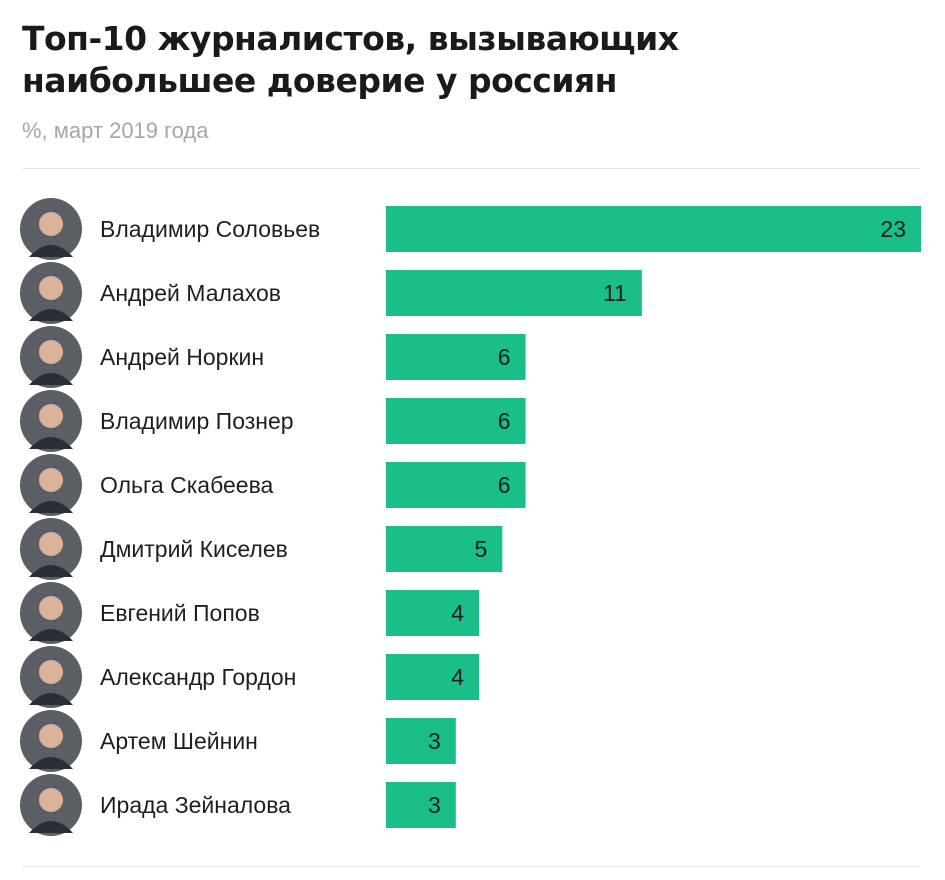  Describe the element at coordinates (481, 549) in the screenshot. I see `value-label: 5` at that location.